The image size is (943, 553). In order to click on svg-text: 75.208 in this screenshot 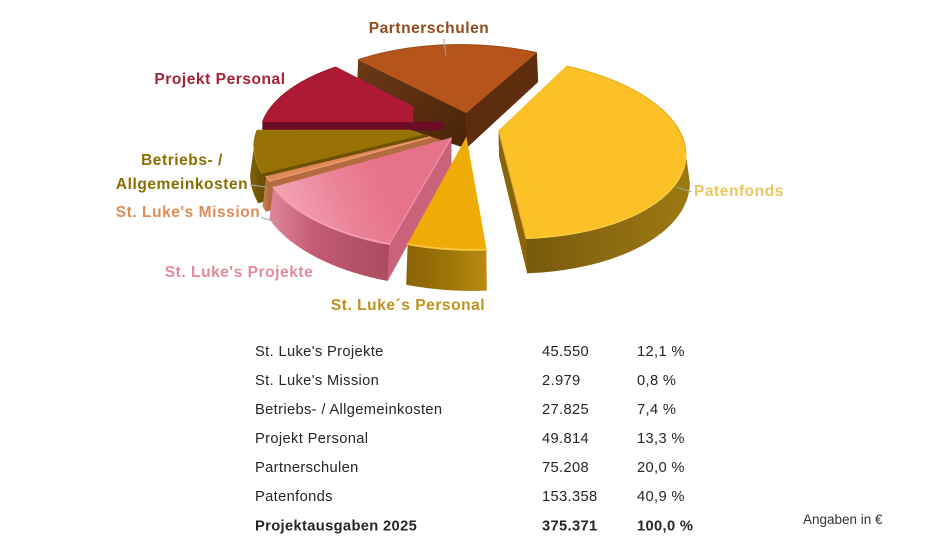, I will do `click(565, 468)`.